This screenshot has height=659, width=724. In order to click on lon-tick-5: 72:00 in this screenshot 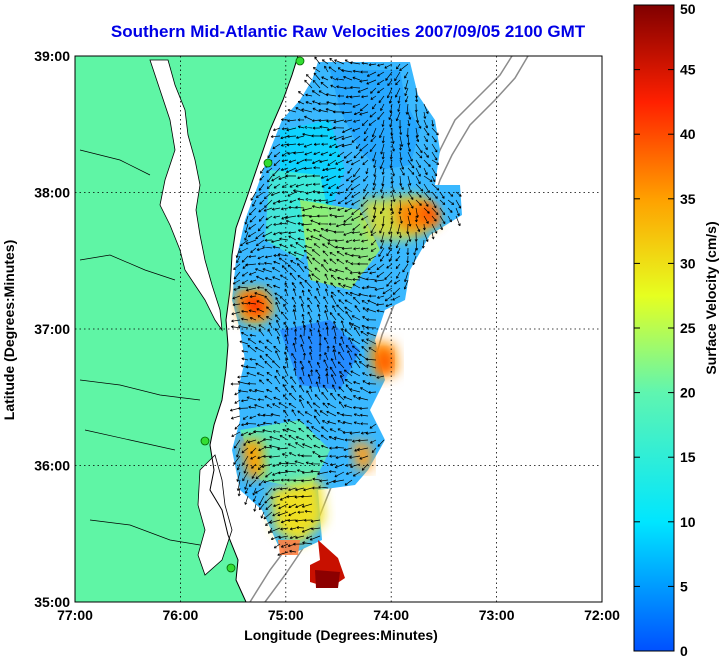, I will do `click(602, 615)`.